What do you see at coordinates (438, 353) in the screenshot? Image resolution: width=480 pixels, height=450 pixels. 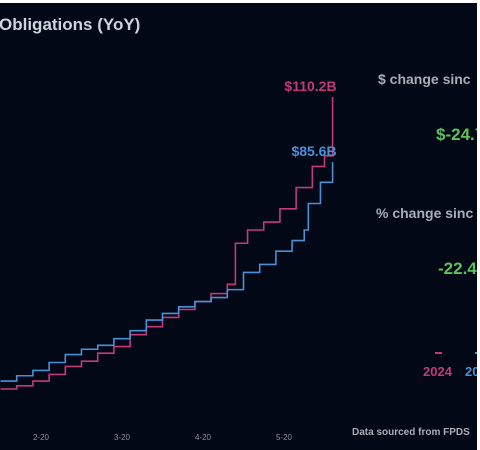 I see `legend-swatch-2024` at bounding box center [438, 353].